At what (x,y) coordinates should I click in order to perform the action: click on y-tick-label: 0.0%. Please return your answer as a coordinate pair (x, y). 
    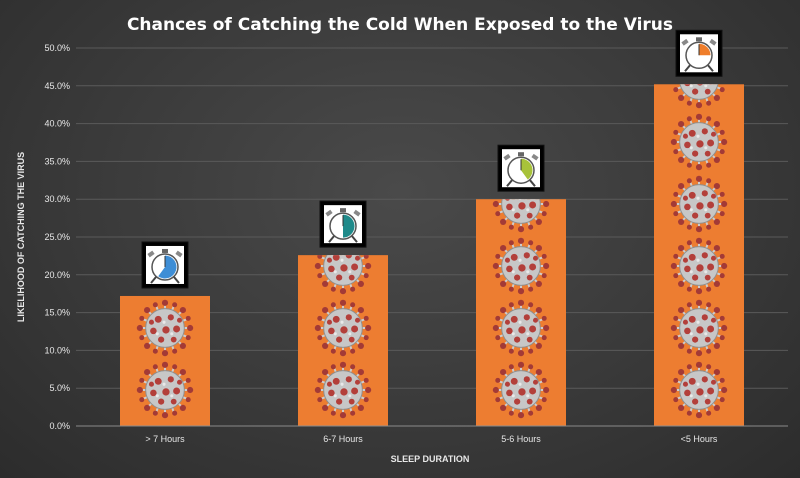
    Looking at the image, I should click on (59, 426).